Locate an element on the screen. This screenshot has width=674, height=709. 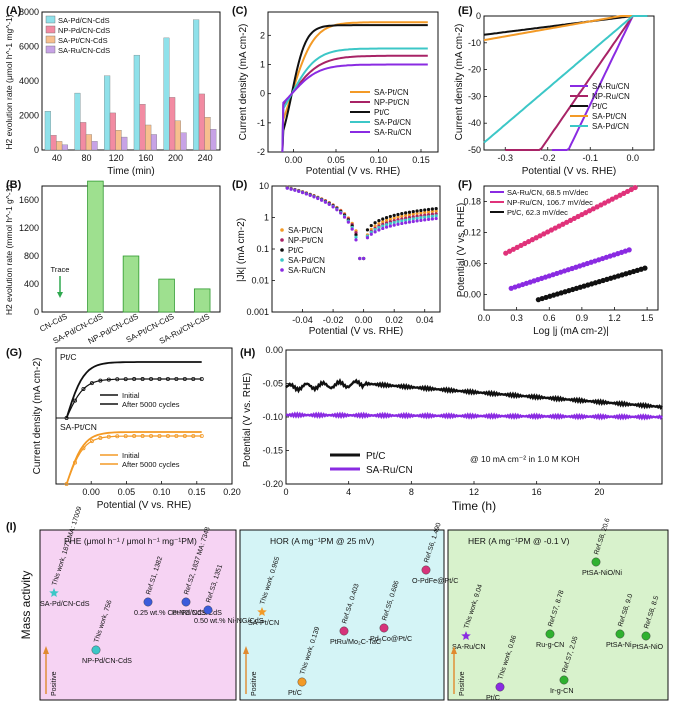
panel-g-bottom-label: SA-Pt/CN is located at coordinates (78, 427).